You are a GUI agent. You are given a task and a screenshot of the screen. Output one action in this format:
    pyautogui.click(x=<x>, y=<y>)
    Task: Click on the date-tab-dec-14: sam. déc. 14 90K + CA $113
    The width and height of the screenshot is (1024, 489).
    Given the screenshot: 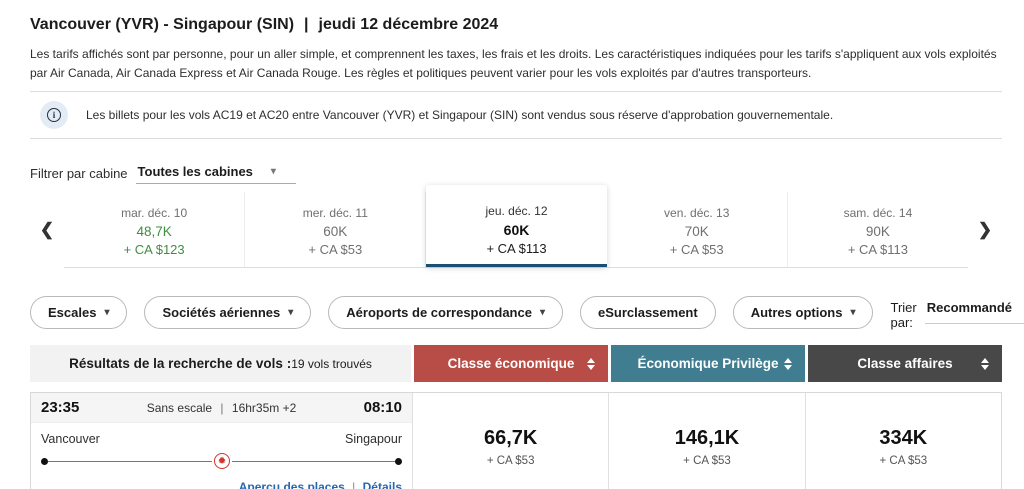 What is the action you would take?
    pyautogui.click(x=878, y=232)
    